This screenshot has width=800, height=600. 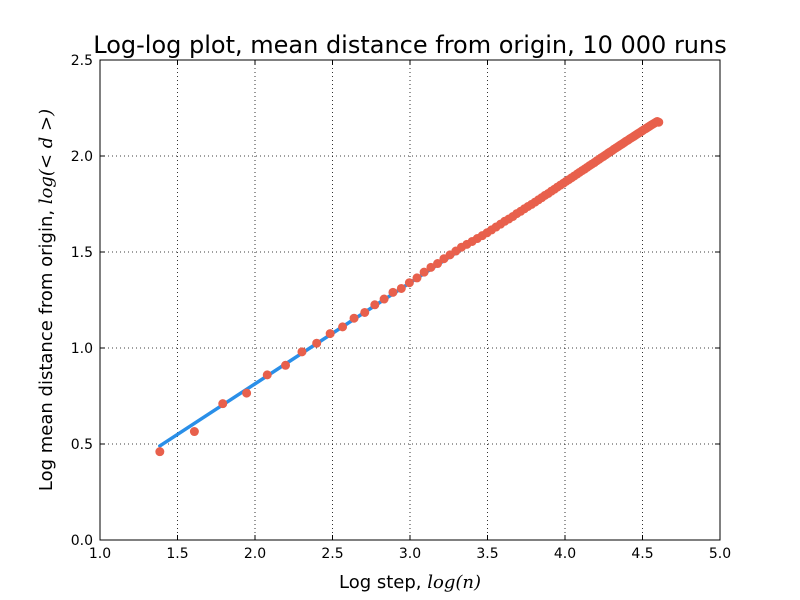 What do you see at coordinates (332, 554) in the screenshot?
I see `x-tick-label: 2.5` at bounding box center [332, 554].